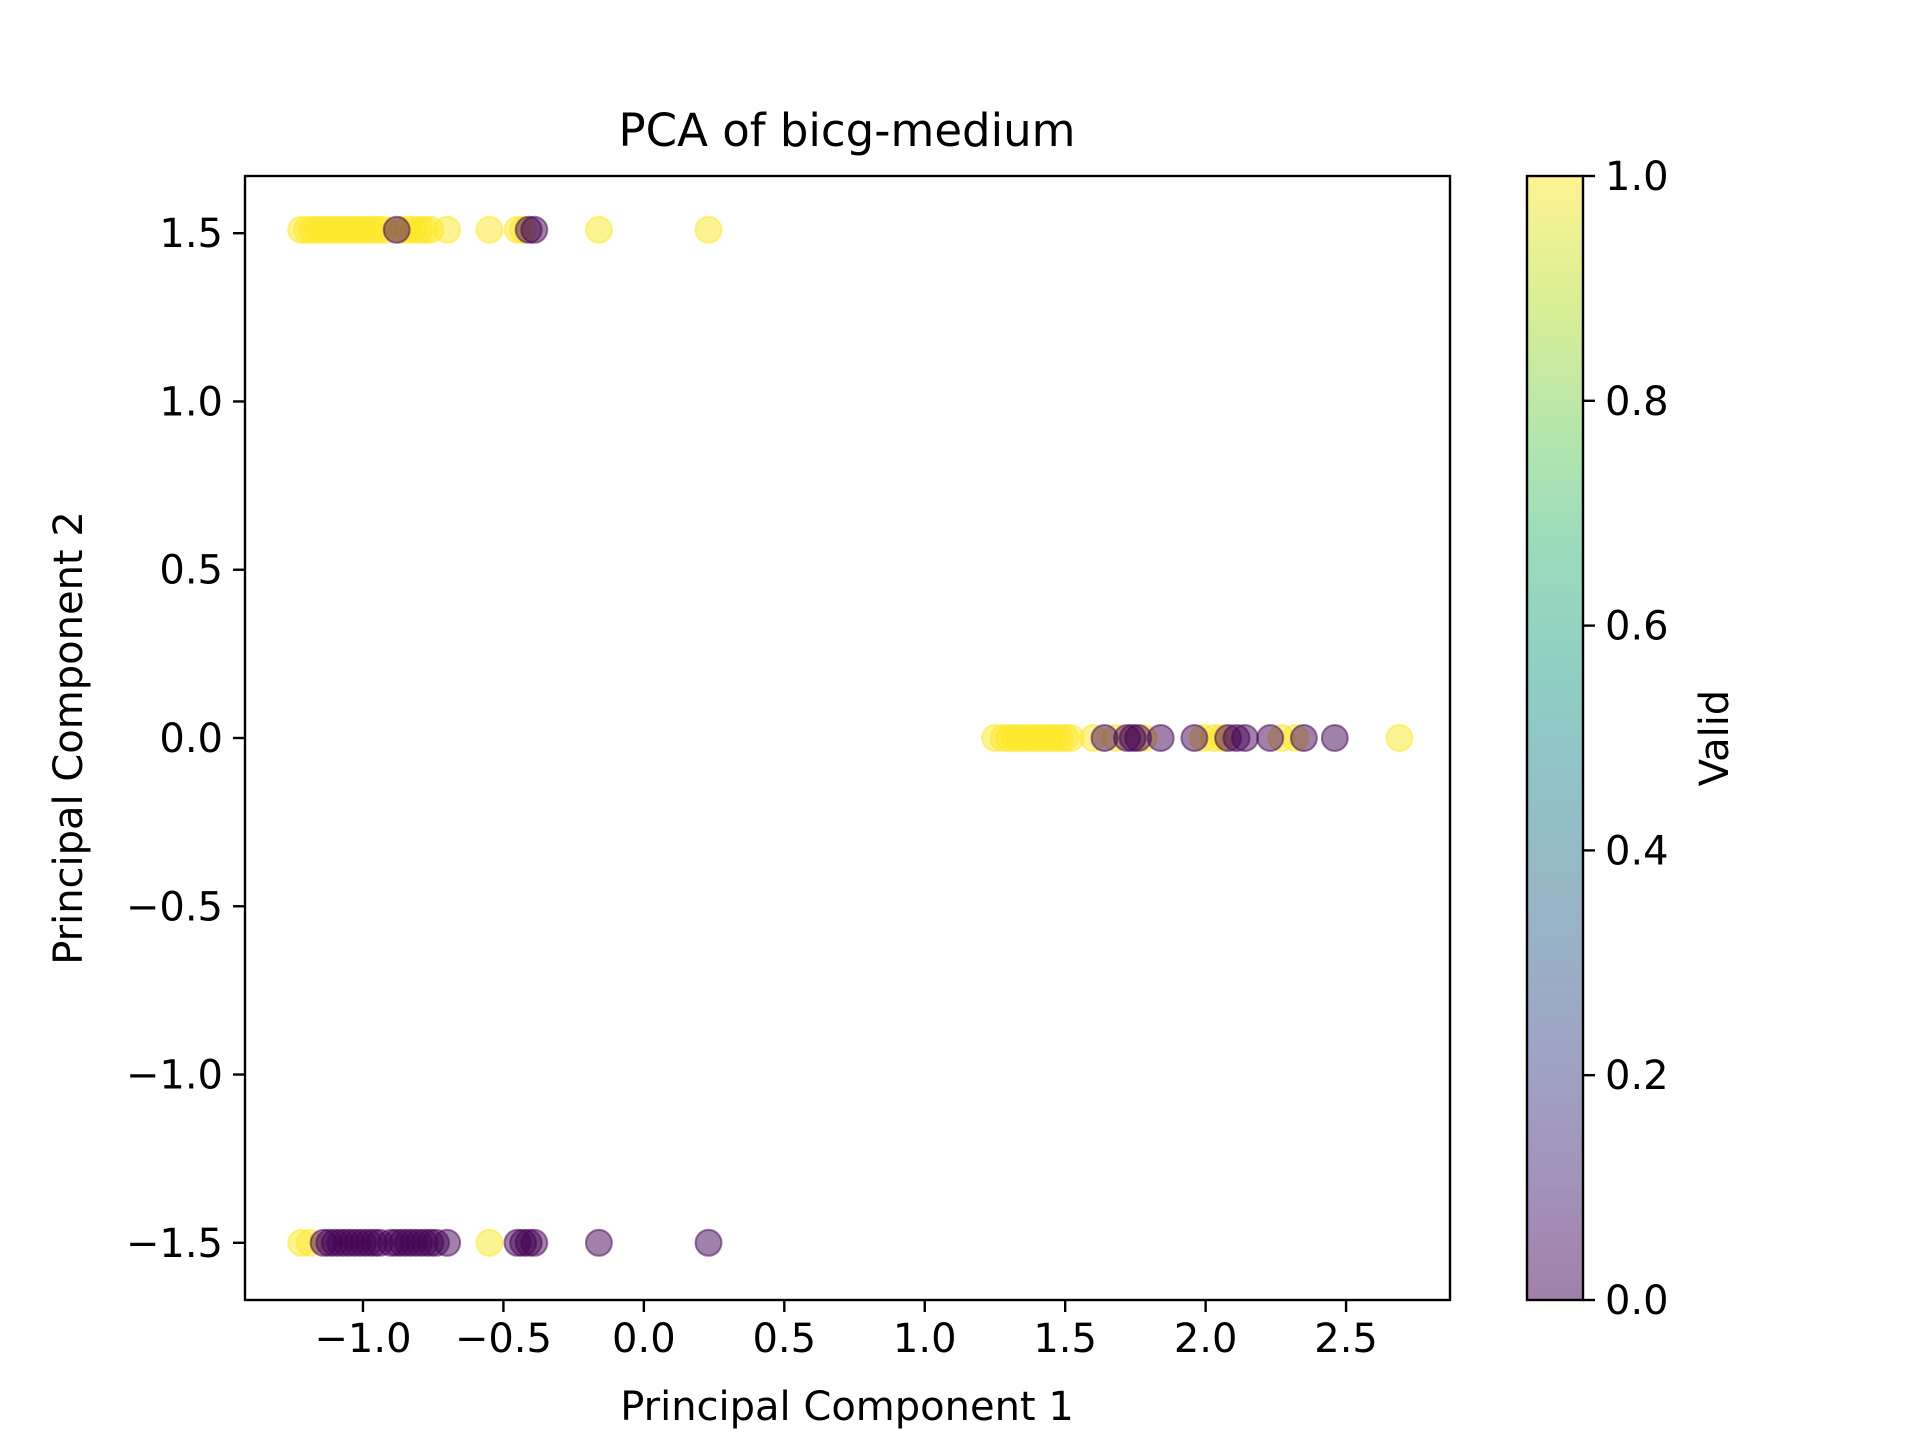 The width and height of the screenshot is (1920, 1440). Describe the element at coordinates (1626, 739) in the screenshot. I see `colorbar-ticks: 0.0 0.2 0.4 0.6 0.8 1.0` at that location.